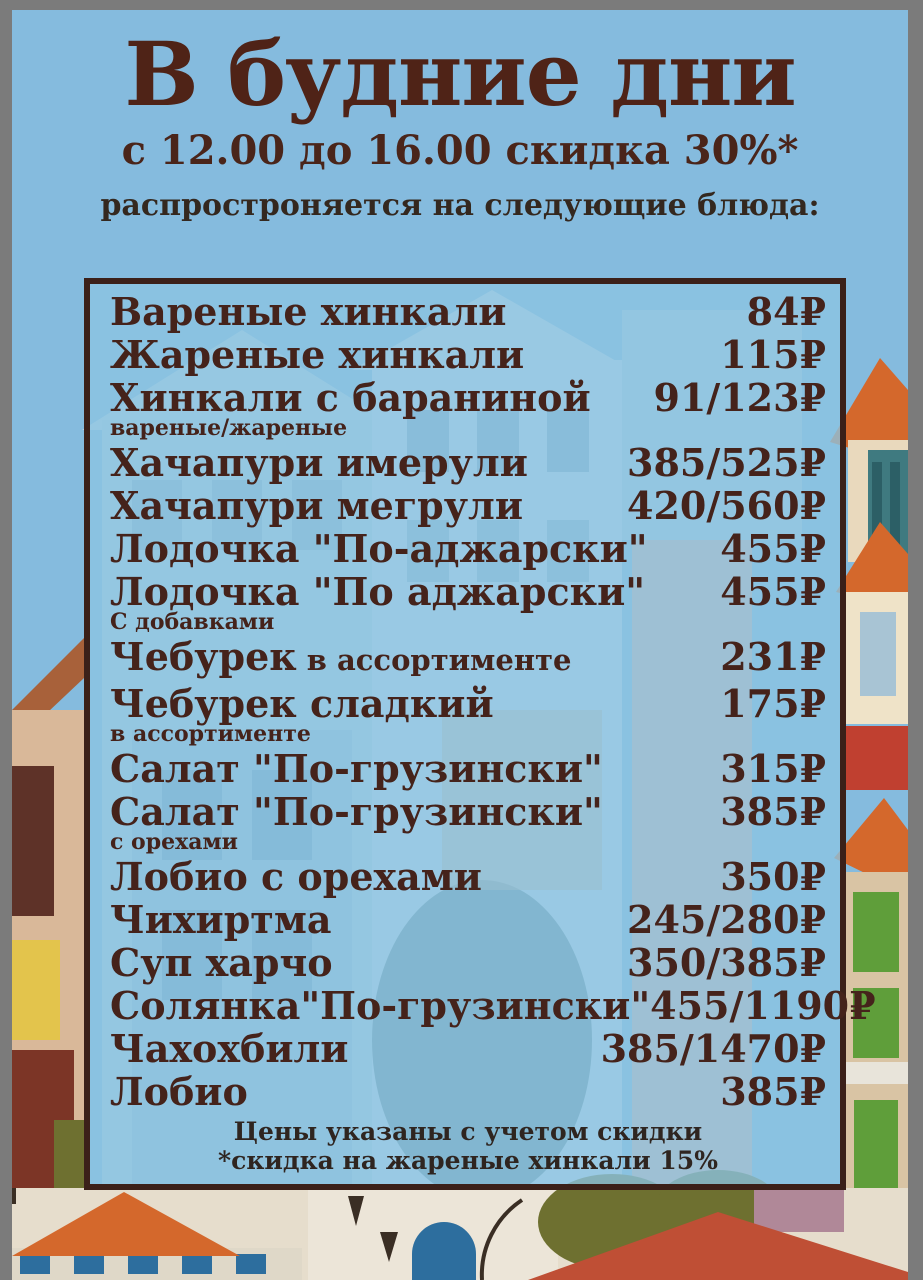 This screenshot has width=923, height=1280. Describe the element at coordinates (439, 660) in the screenshot. I see `menu-item-name-small: в ассортименте` at that location.